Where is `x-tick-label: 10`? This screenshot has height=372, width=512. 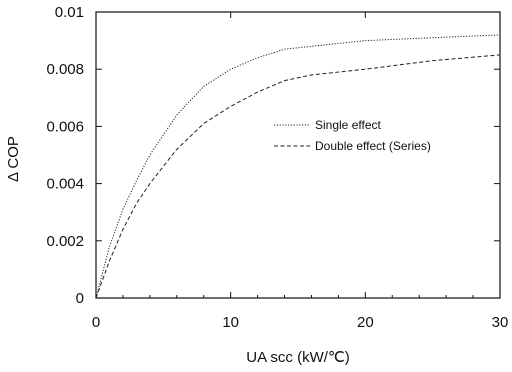 x-tick-label: 10 is located at coordinates (230, 322).